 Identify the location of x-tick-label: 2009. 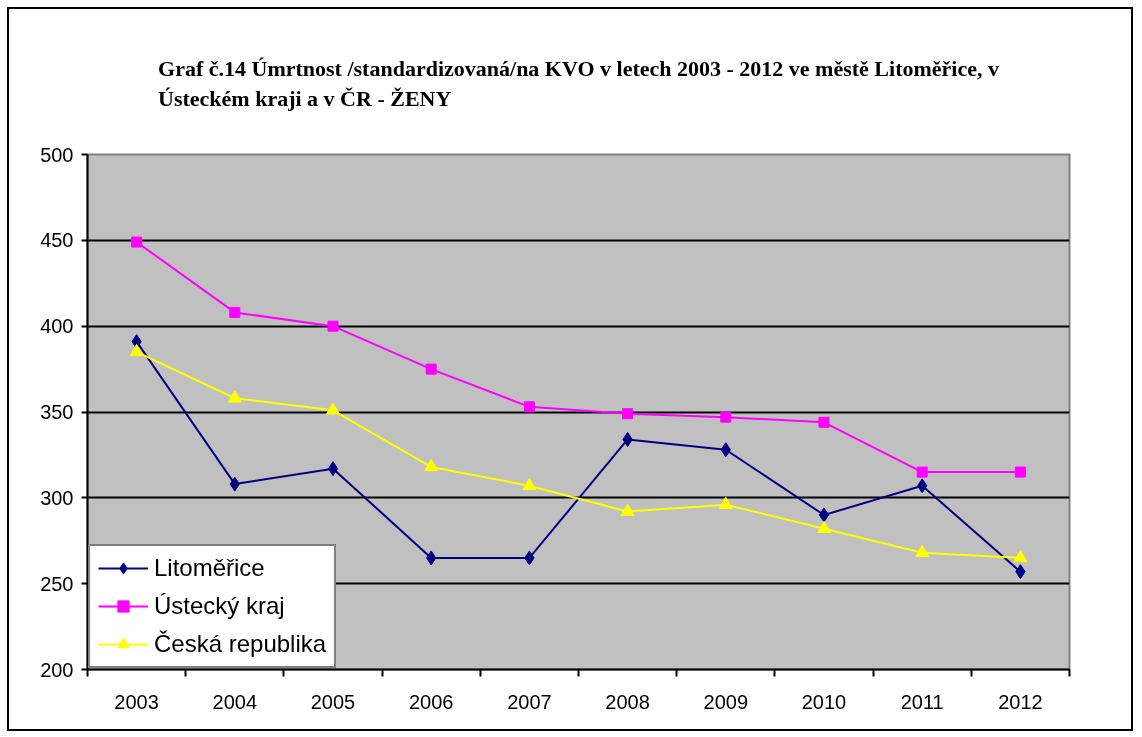
(726, 701).